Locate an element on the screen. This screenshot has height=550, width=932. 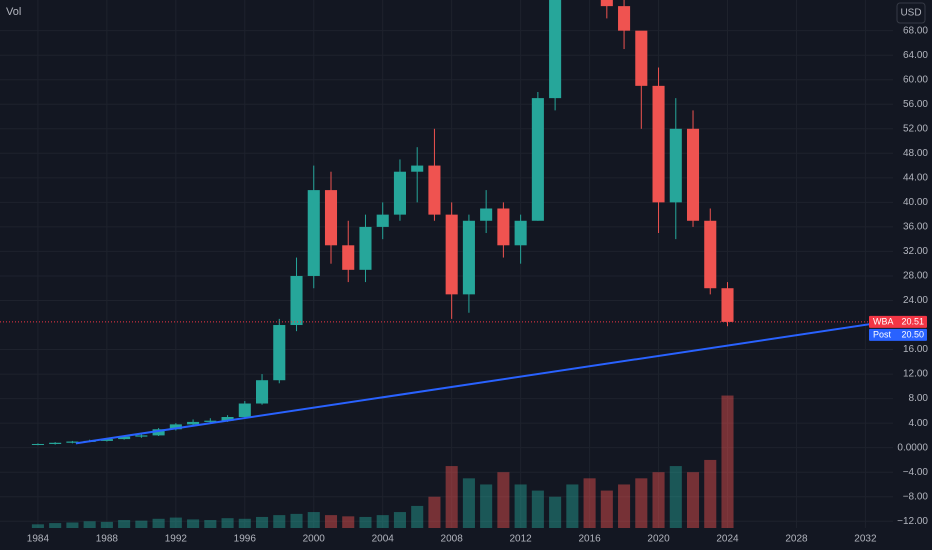
price-tag is located at coordinates (898, 334).